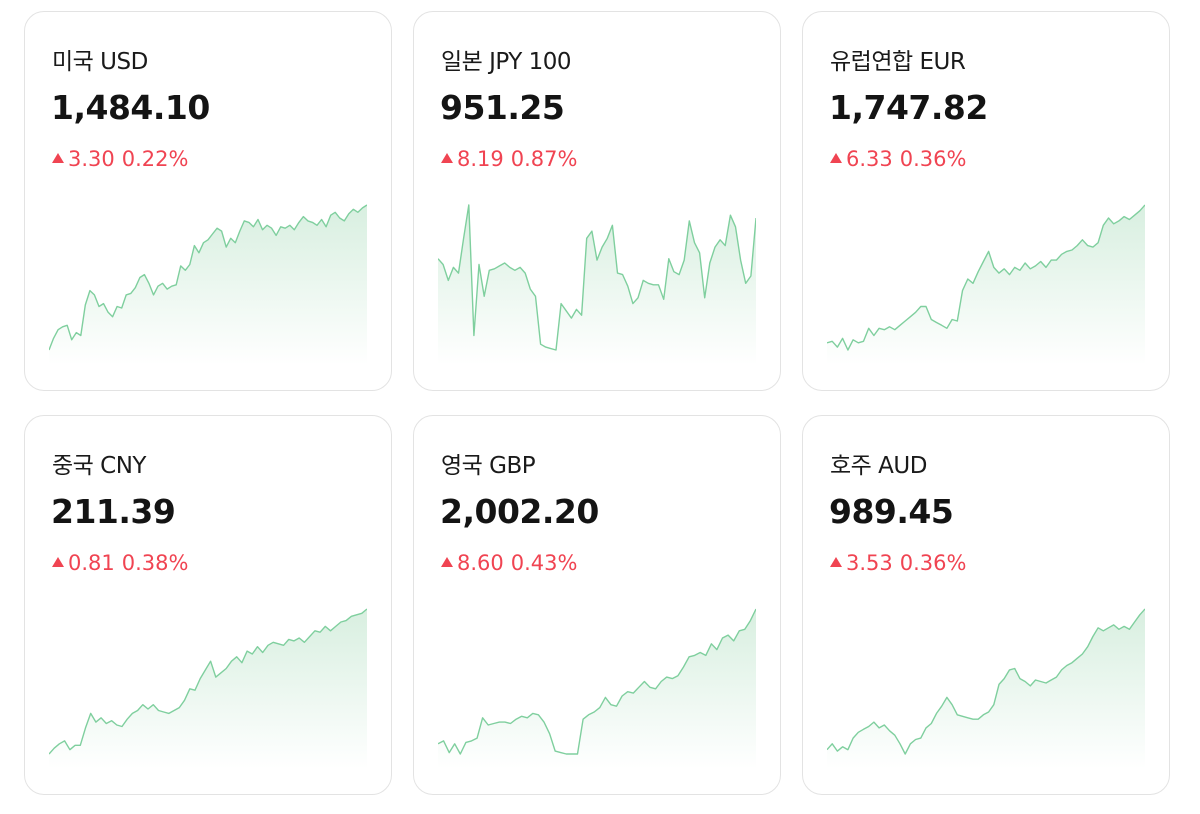 This screenshot has width=1200, height=814. What do you see at coordinates (91, 563) in the screenshot?
I see `change-amount: 0.81` at bounding box center [91, 563].